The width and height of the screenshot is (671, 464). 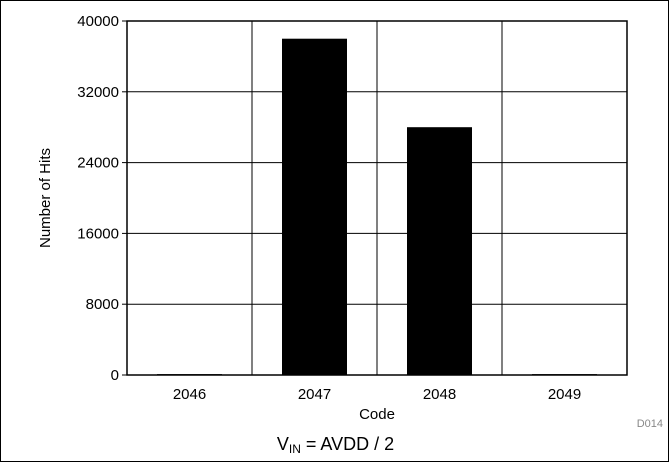 What do you see at coordinates (102, 304) in the screenshot?
I see `y-tick-label: 8000` at bounding box center [102, 304].